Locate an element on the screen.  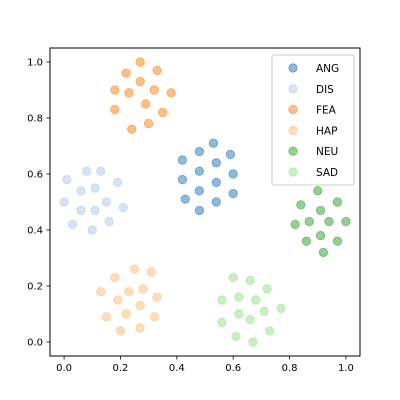
legend-item-neu: NEU is located at coordinates (313, 152).